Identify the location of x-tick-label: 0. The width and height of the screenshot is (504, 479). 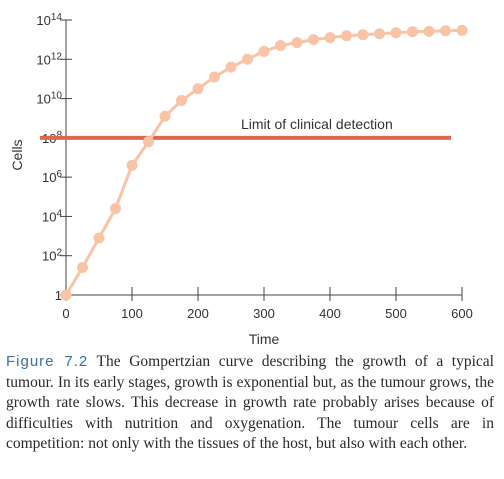
(65, 313).